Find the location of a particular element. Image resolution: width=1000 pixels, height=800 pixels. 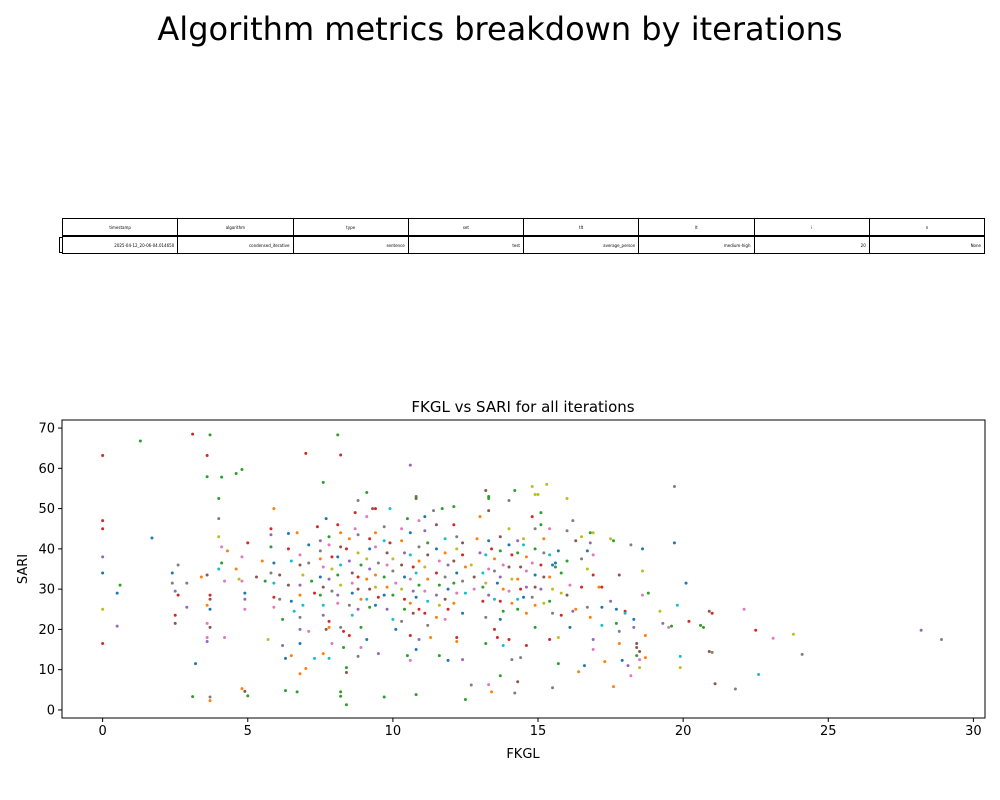

y-tick-label: 70 is located at coordinates (46, 429).